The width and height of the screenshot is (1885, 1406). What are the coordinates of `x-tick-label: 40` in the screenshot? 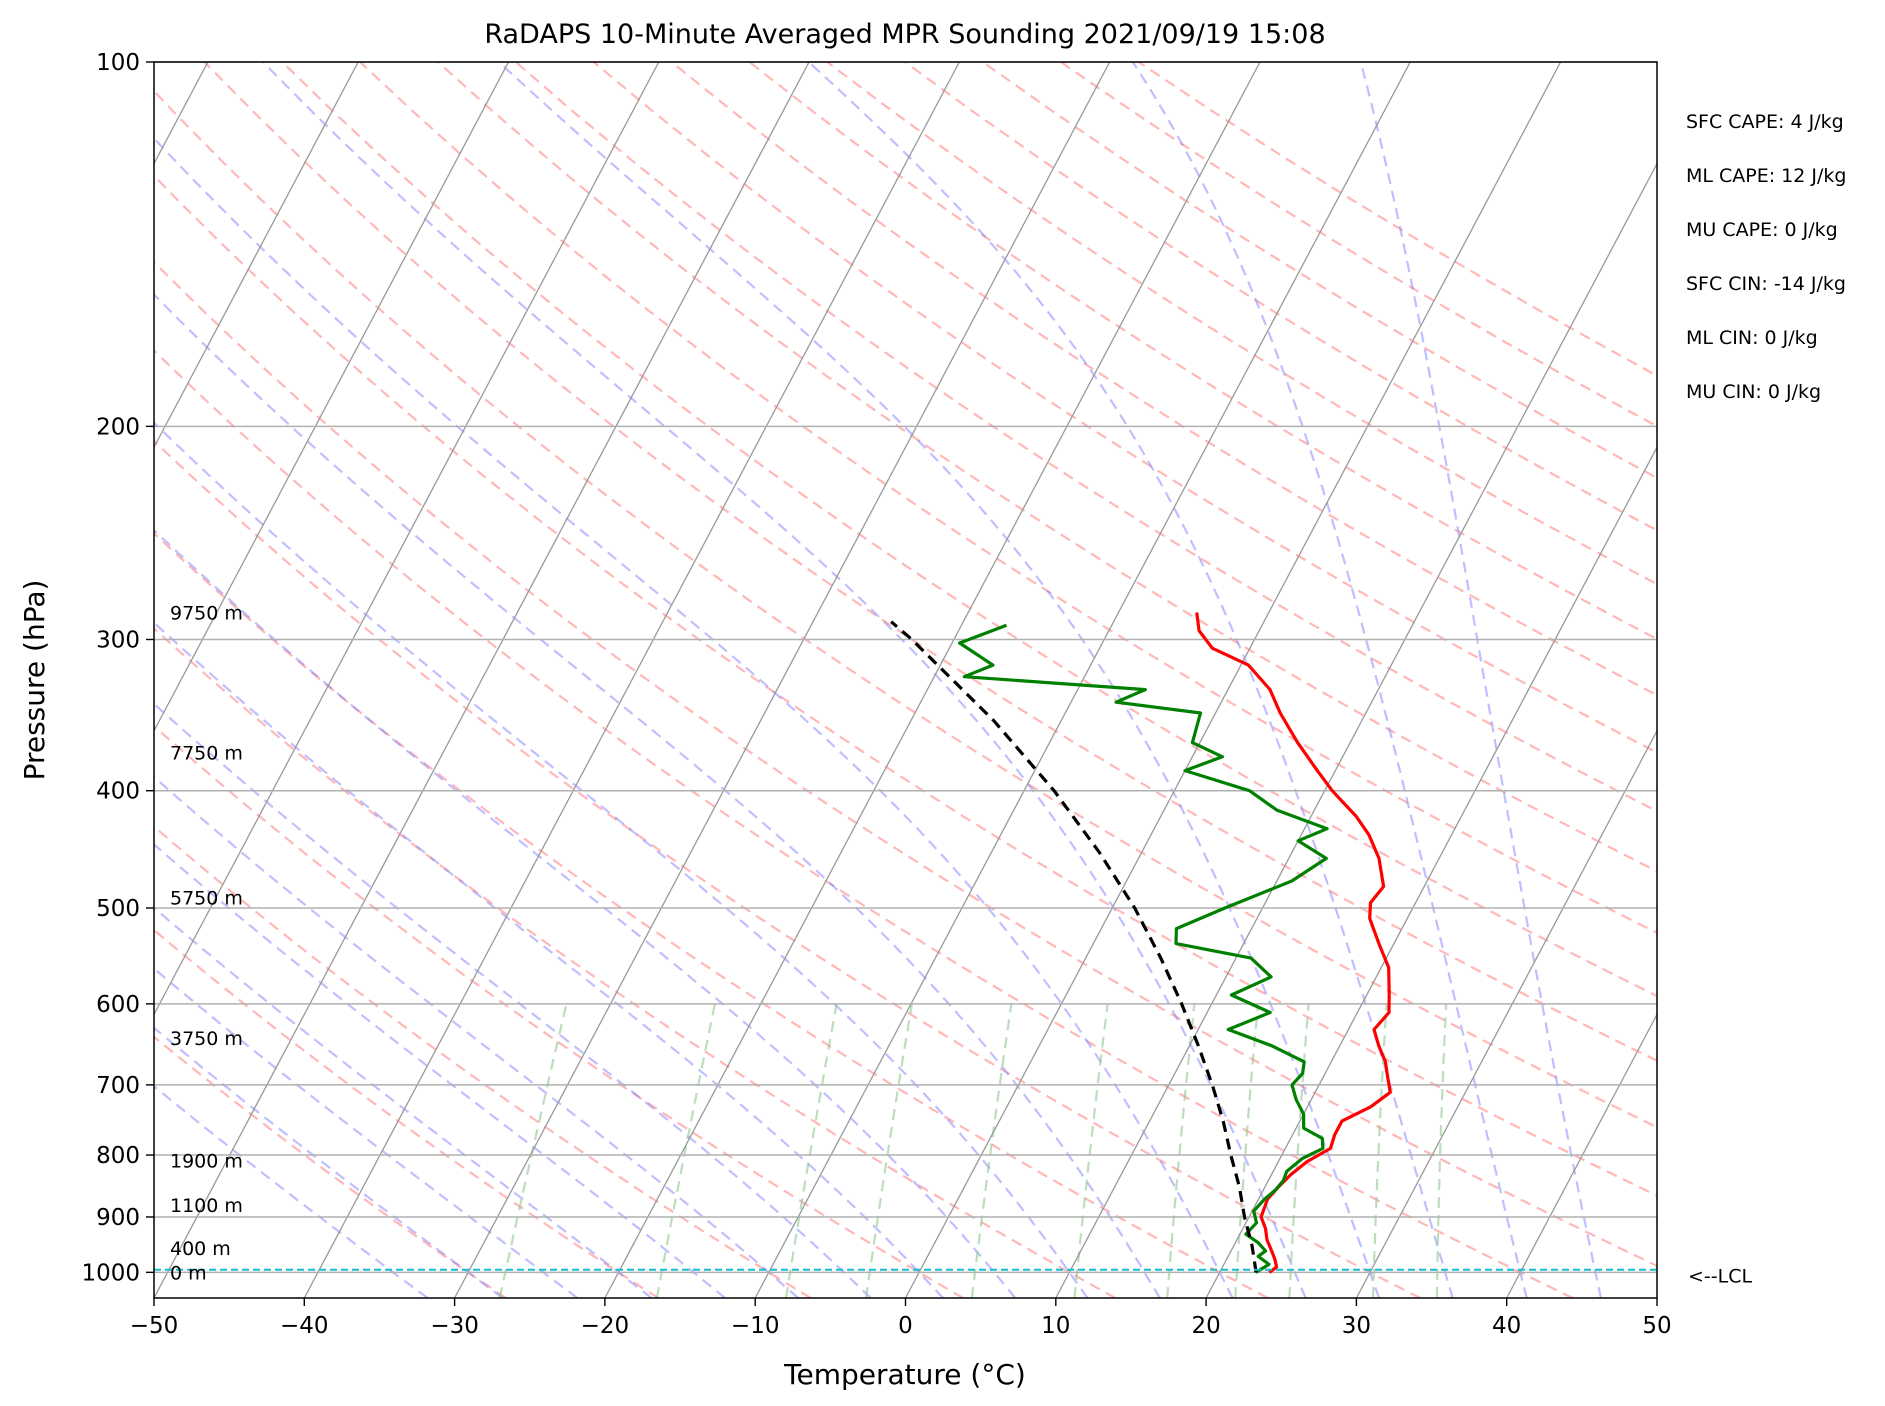 It's located at (1506, 1326).